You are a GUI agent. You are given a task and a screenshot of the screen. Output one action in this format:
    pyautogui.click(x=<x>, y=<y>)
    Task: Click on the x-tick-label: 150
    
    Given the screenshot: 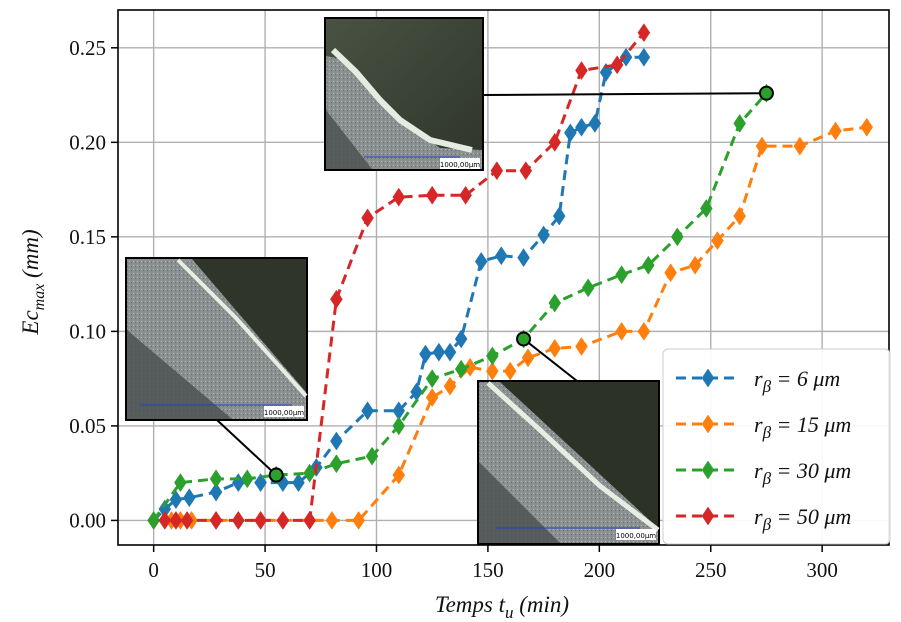 What is the action you would take?
    pyautogui.click(x=488, y=570)
    